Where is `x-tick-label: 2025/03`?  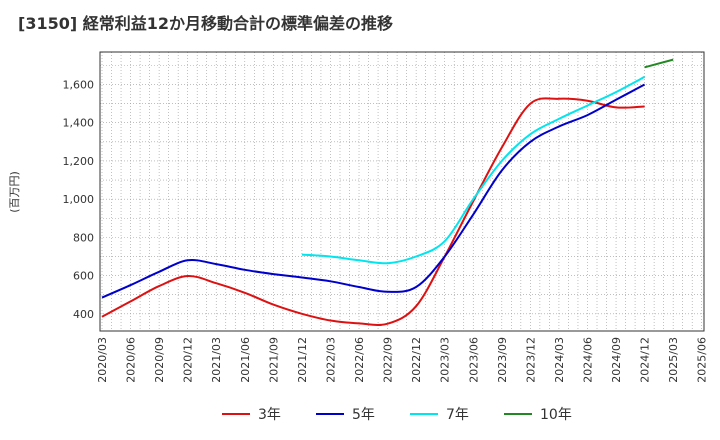
x-tick-label: 2025/03 is located at coordinates (673, 360).